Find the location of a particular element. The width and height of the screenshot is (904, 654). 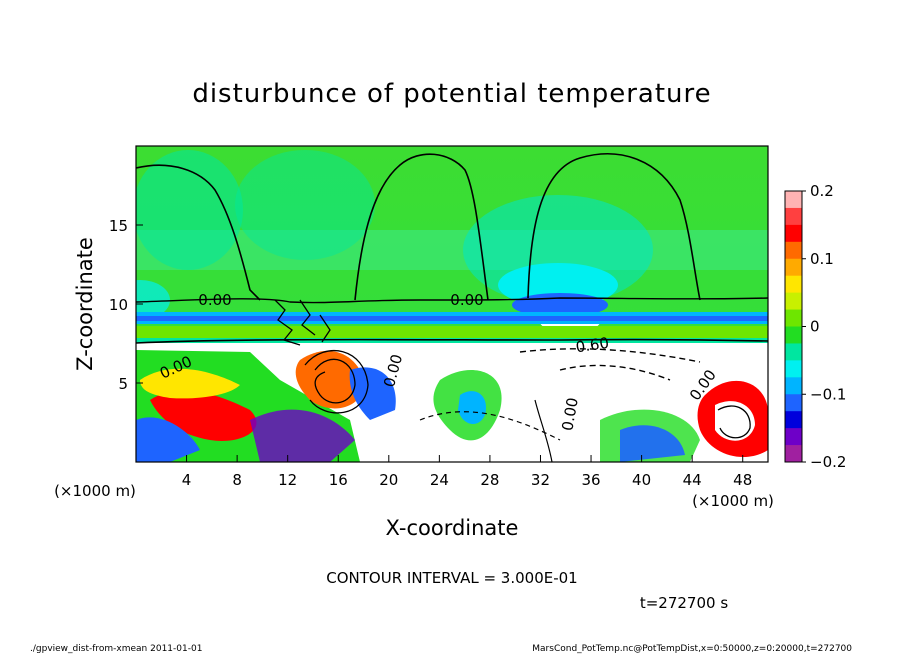

x-tick-label: 32 is located at coordinates (540, 480).